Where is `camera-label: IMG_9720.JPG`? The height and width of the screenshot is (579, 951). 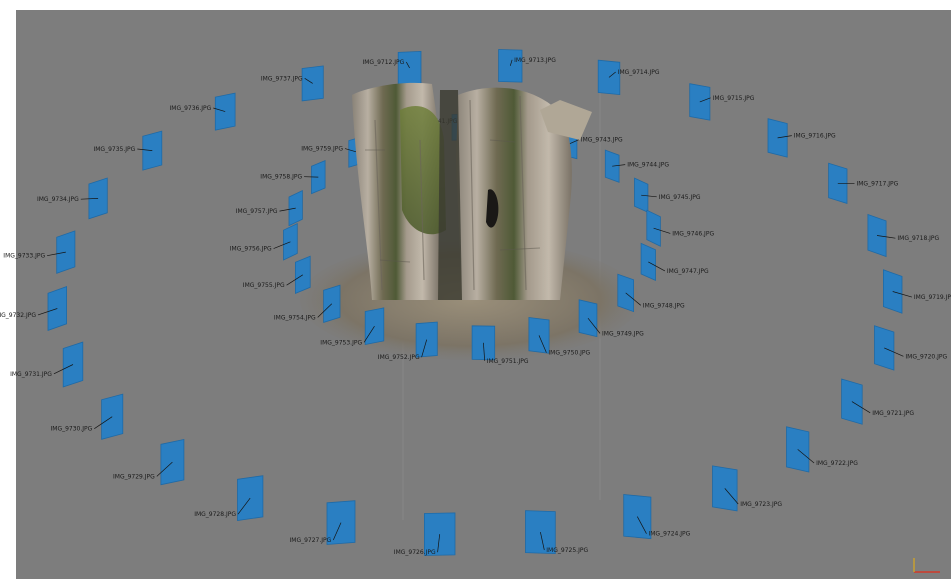 camera-label: IMG_9720.JPG is located at coordinates (926, 356).